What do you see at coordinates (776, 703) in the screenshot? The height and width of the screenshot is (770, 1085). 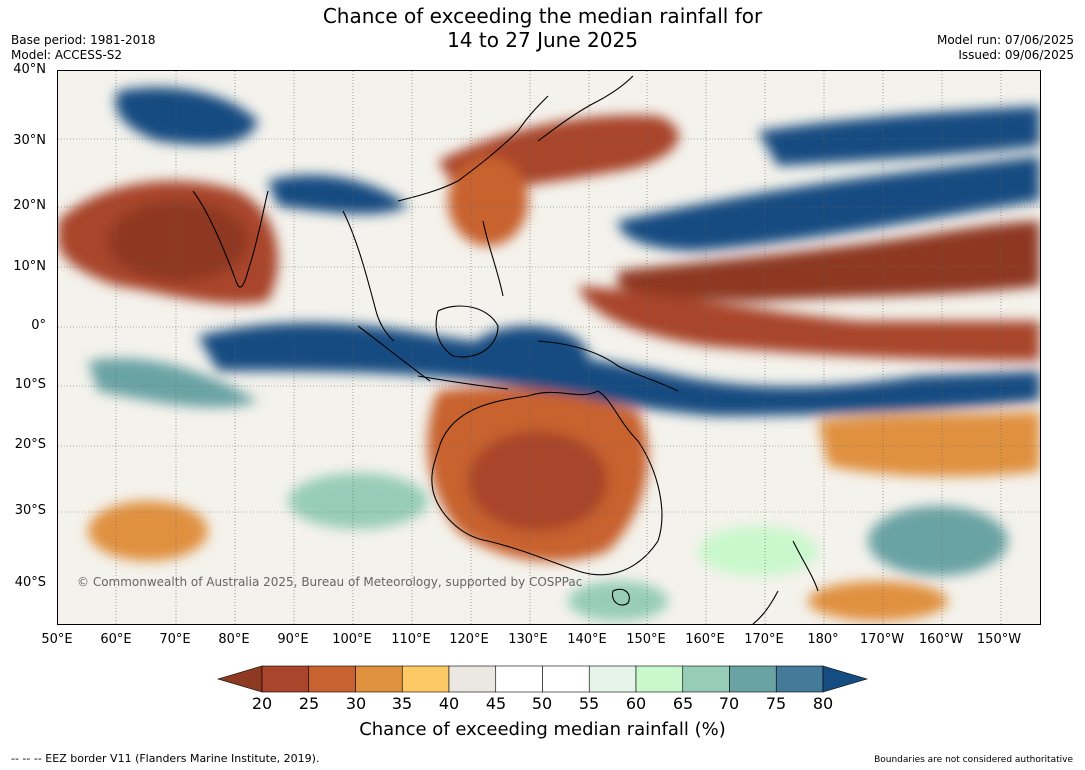 I see `colorbar-tick: 75` at bounding box center [776, 703].